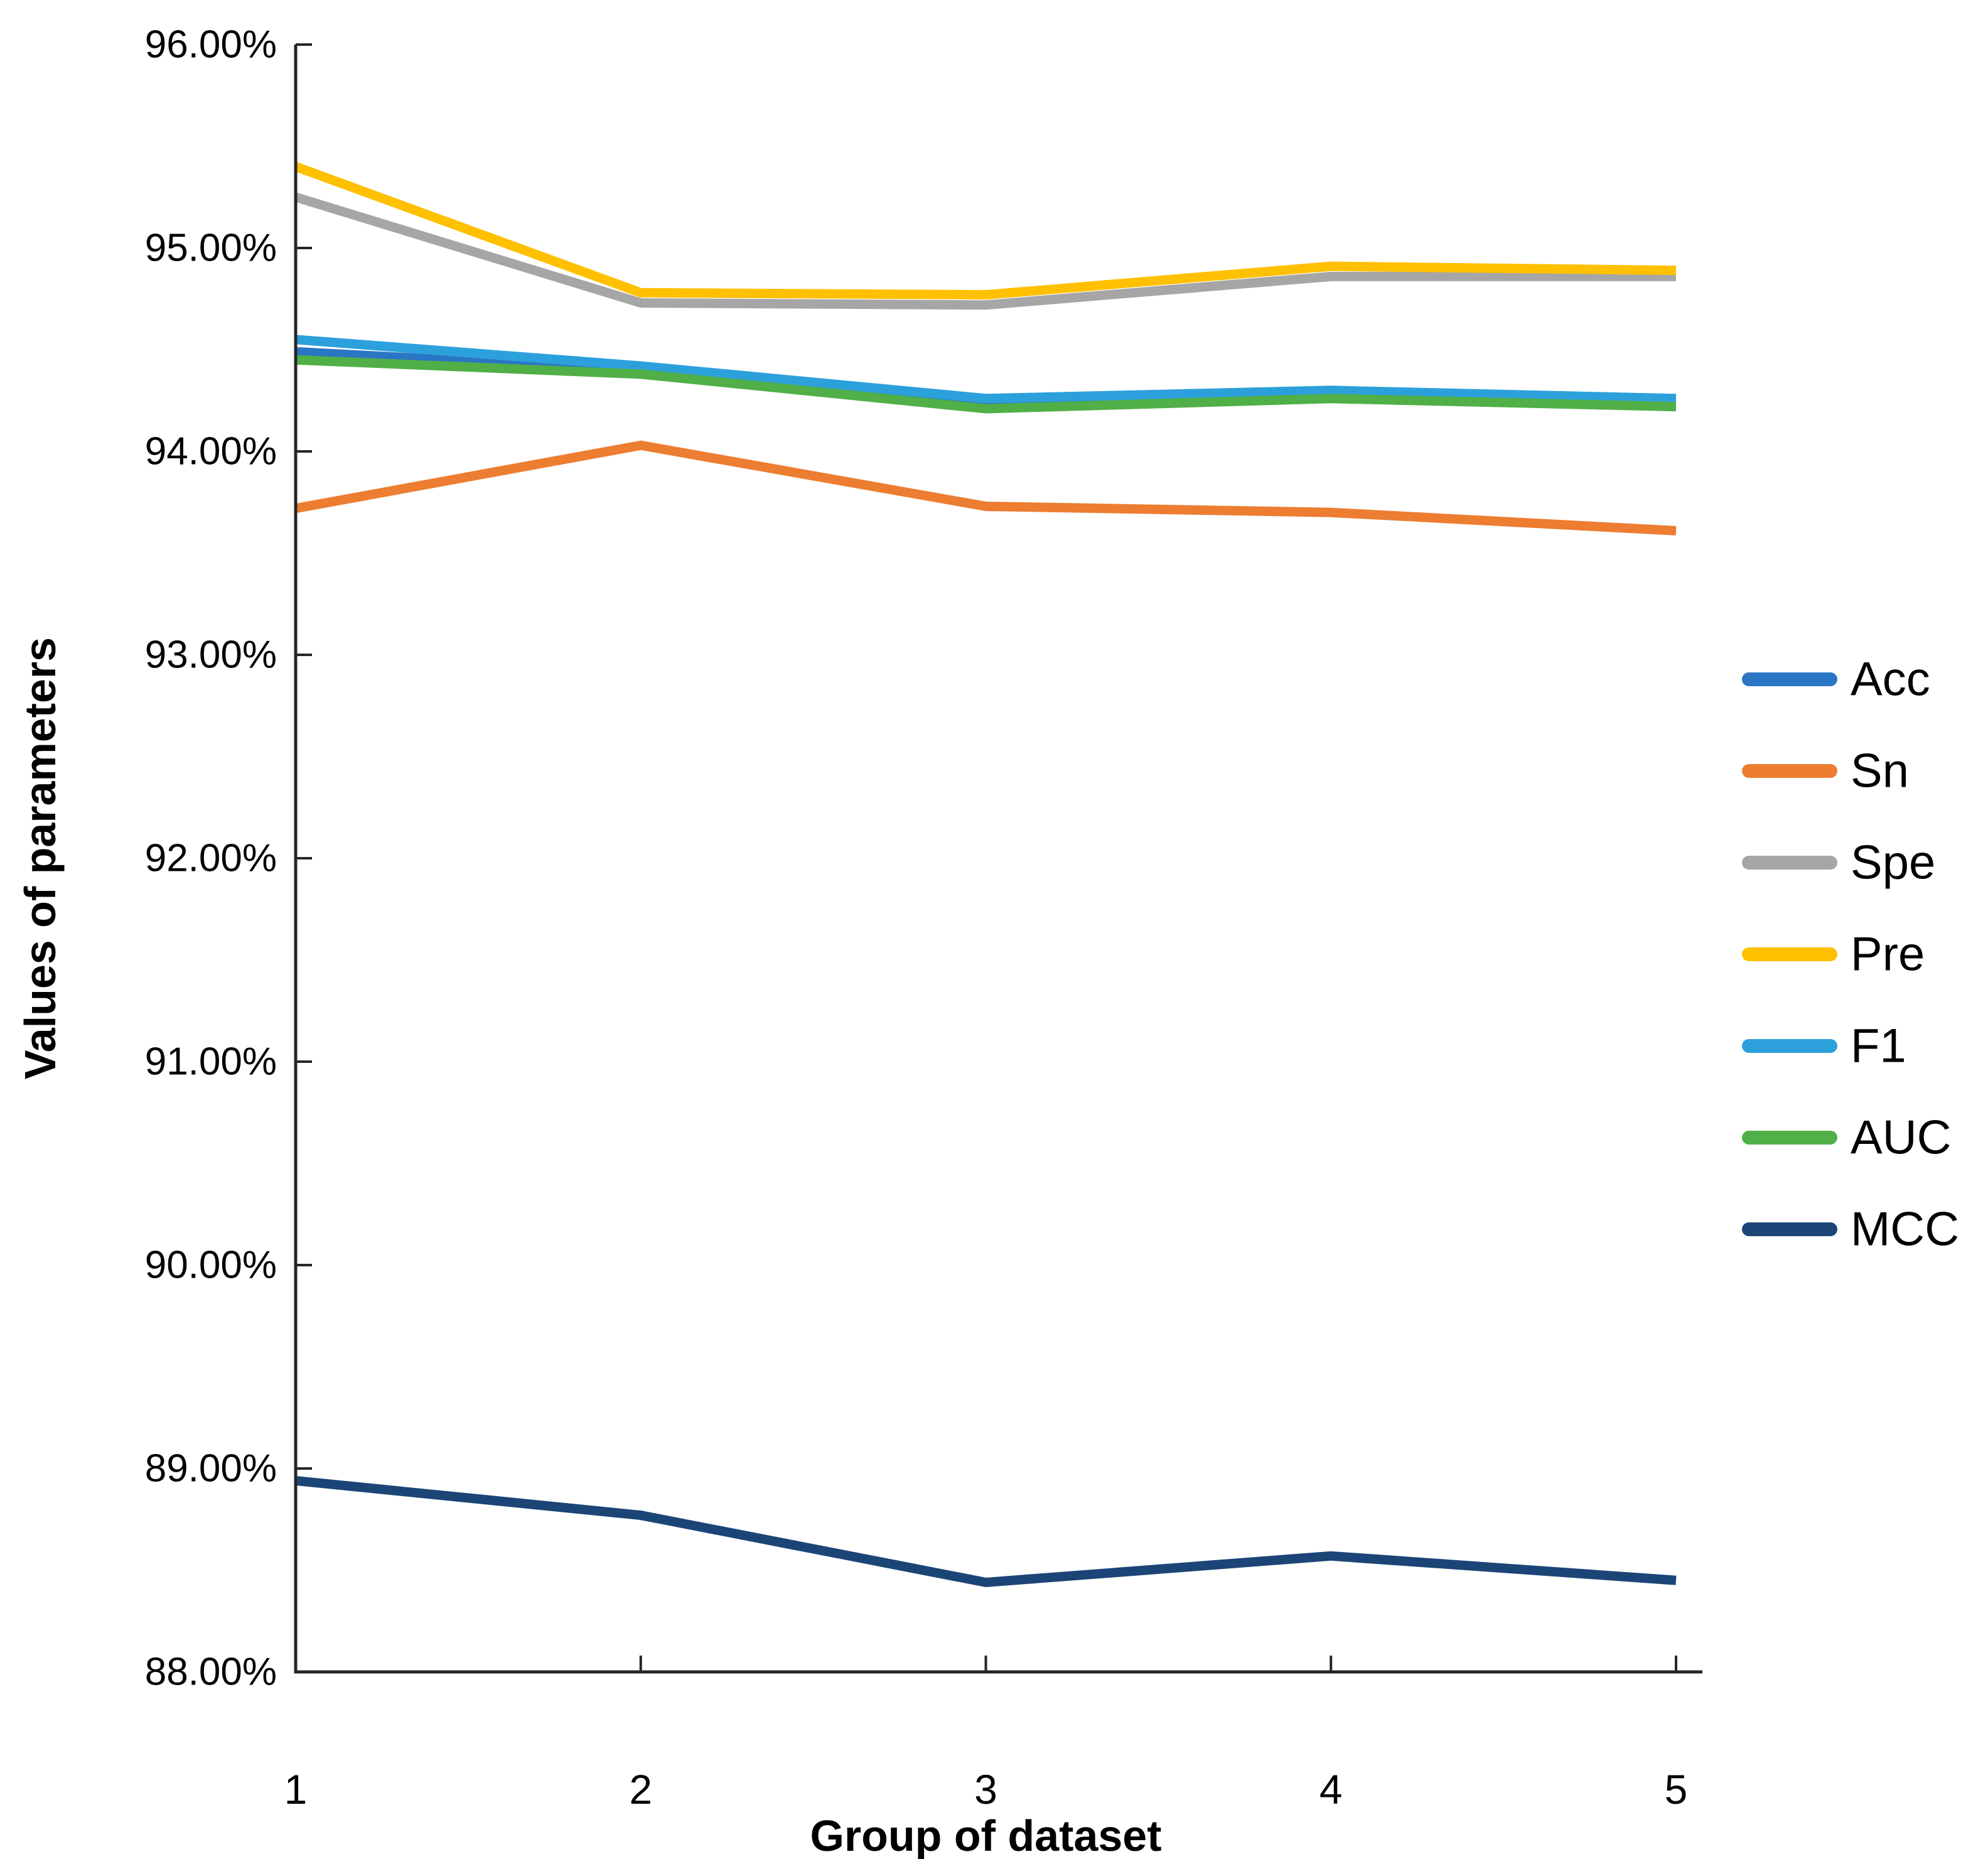 This screenshot has height=1859, width=1988. Describe the element at coordinates (985, 488) in the screenshot. I see `series-line-sn` at that location.